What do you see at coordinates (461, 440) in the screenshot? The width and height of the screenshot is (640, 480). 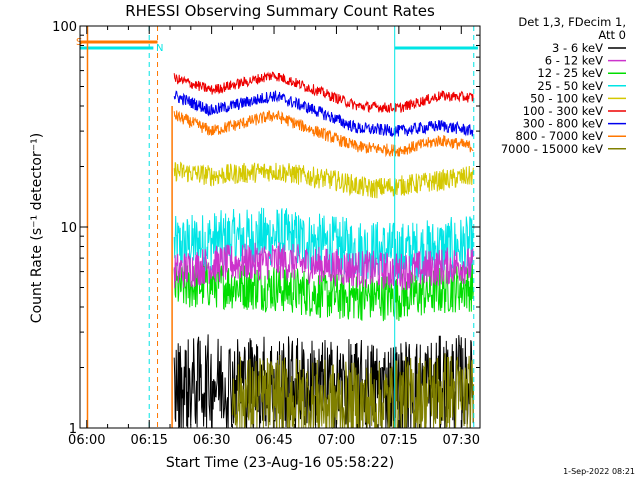 I see `x-tick-label: 07:30` at bounding box center [461, 440].